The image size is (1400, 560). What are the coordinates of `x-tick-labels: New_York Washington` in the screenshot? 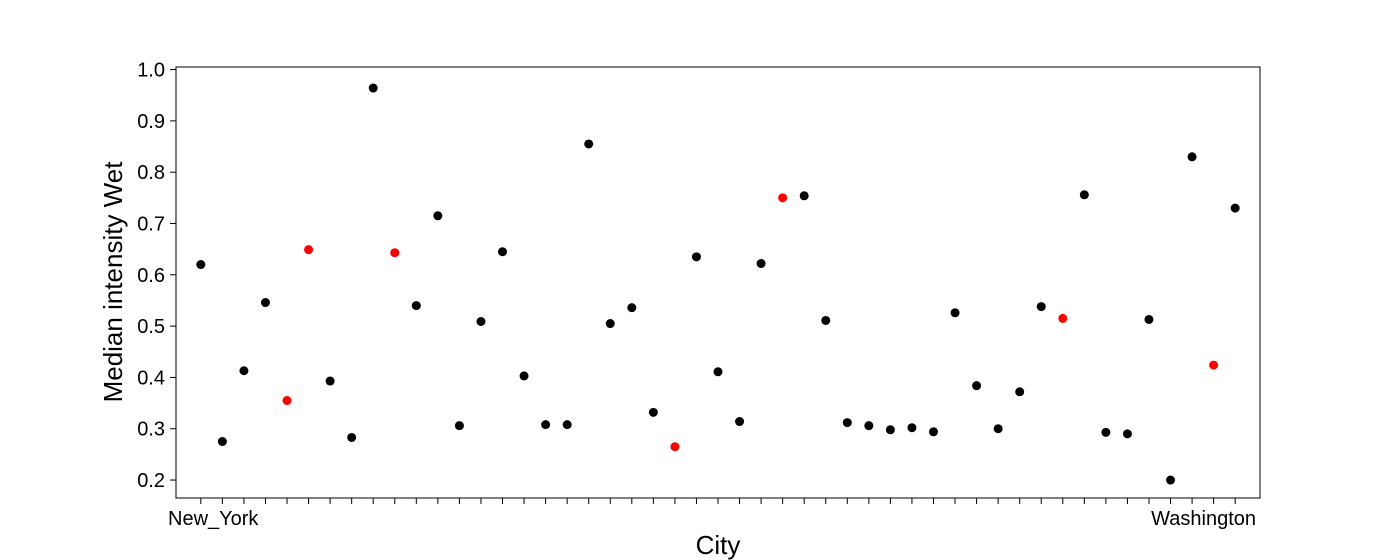 It's located at (712, 519).